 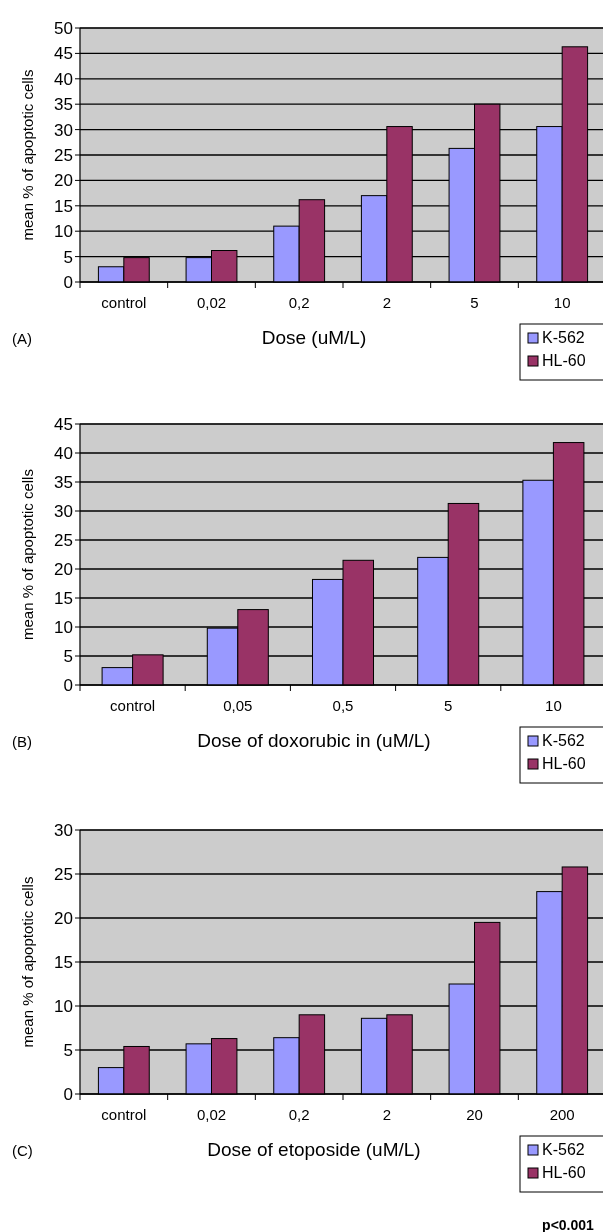 What do you see at coordinates (343, 705) in the screenshot?
I see `x-tick-label: 0,5` at bounding box center [343, 705].